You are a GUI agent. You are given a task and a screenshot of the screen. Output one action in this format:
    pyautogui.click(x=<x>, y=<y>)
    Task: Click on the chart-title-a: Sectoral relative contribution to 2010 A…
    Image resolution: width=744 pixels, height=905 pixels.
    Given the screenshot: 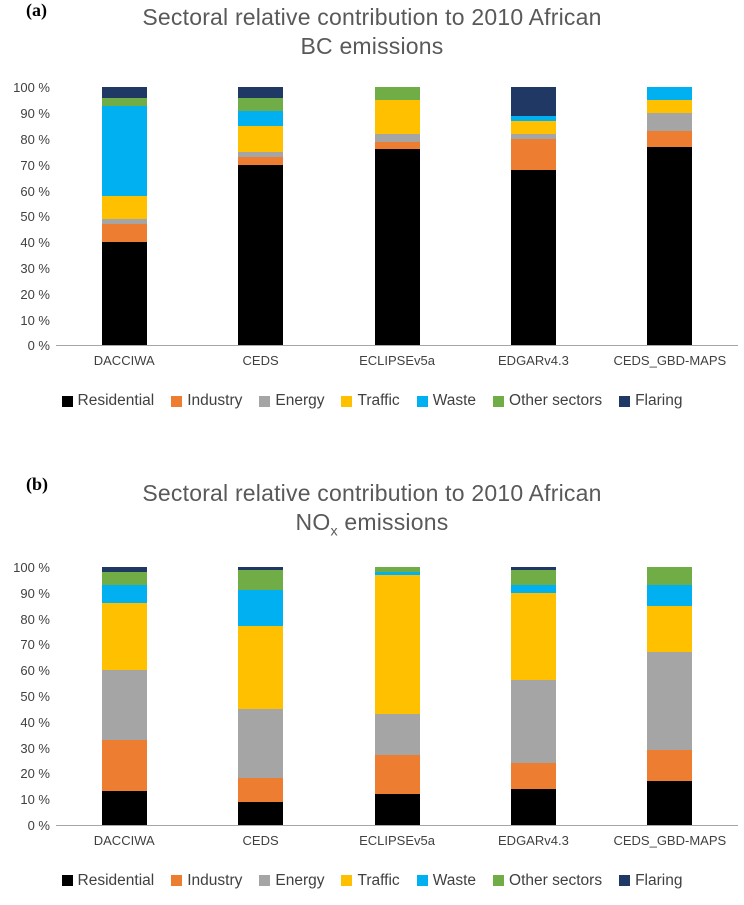 What is the action you would take?
    pyautogui.click(x=372, y=30)
    